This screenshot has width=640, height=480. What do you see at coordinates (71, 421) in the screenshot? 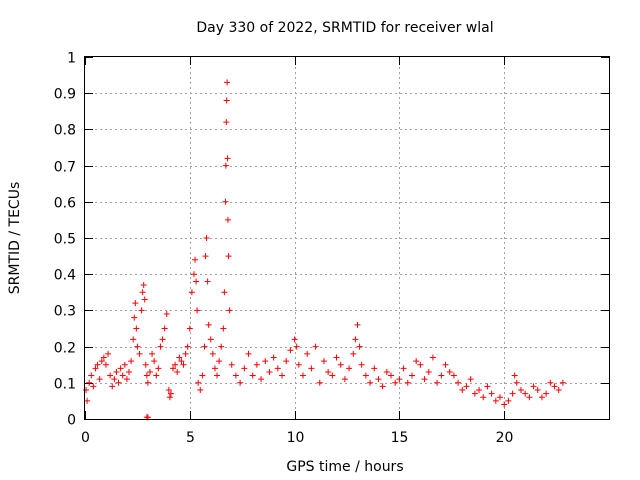
I see `y-tick-label: 0` at bounding box center [71, 421].